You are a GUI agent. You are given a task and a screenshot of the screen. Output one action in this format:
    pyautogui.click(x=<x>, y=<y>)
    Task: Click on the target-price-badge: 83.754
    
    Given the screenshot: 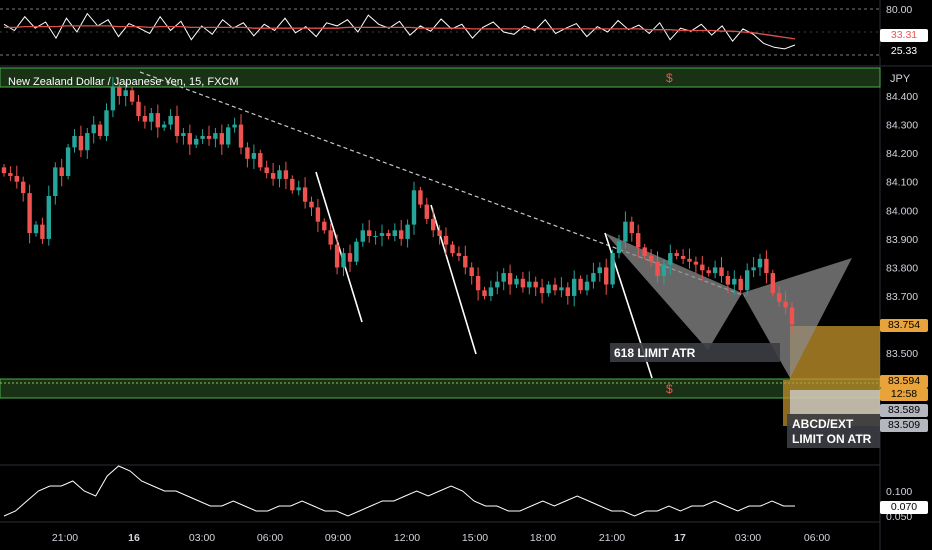 What is the action you would take?
    pyautogui.click(x=904, y=325)
    